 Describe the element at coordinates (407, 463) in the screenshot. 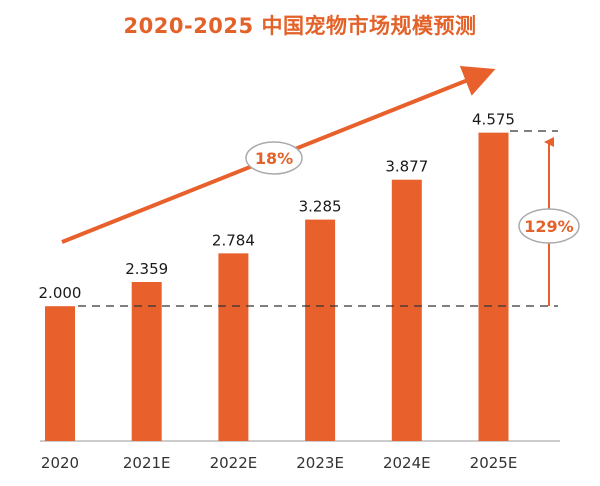

I see `x-tick-label: 2024E` at that location.